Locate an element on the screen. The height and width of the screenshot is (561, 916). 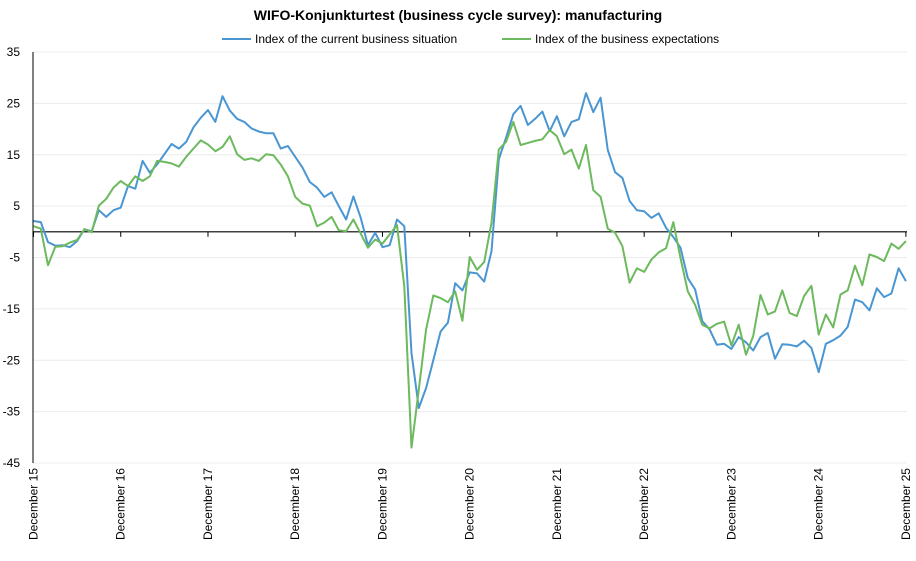
legend-label-expectations: Index of the business expectations is located at coordinates (627, 39).